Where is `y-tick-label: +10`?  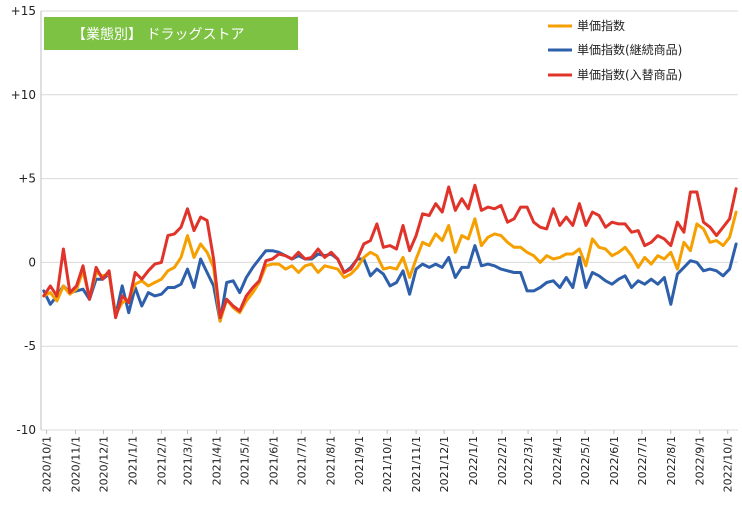
y-tick-label: +10 is located at coordinates (23, 95).